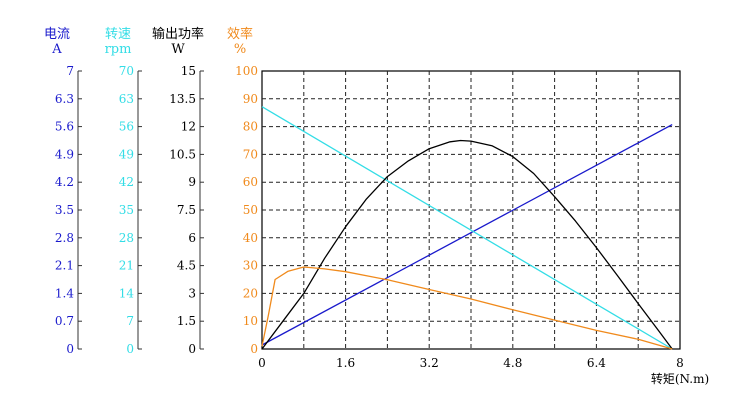 Image resolution: width=733 pixels, height=410 pixels. I want to click on y-tick-label-speed: 42, so click(126, 182).